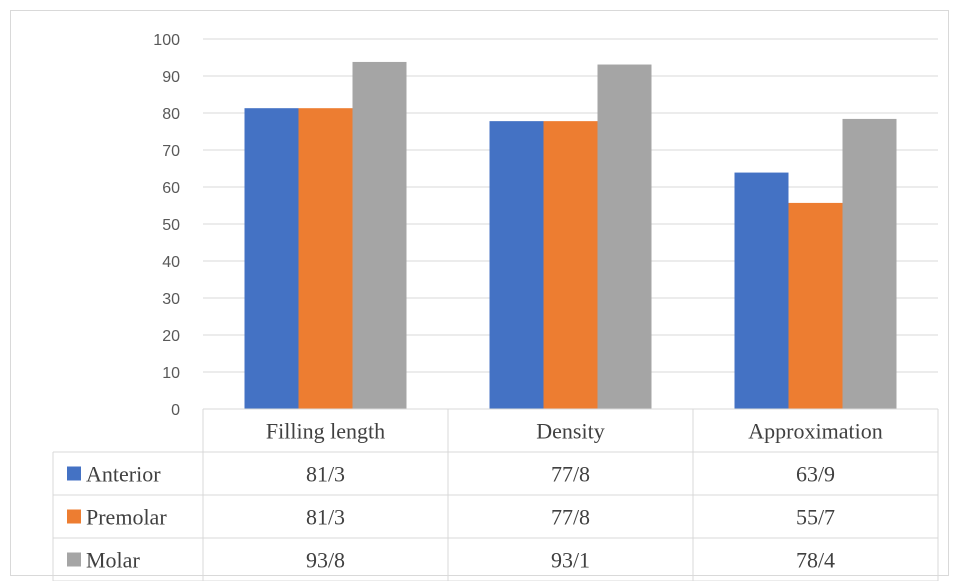 The height and width of the screenshot is (581, 960). I want to click on y-tick-label: 80, so click(171, 114).